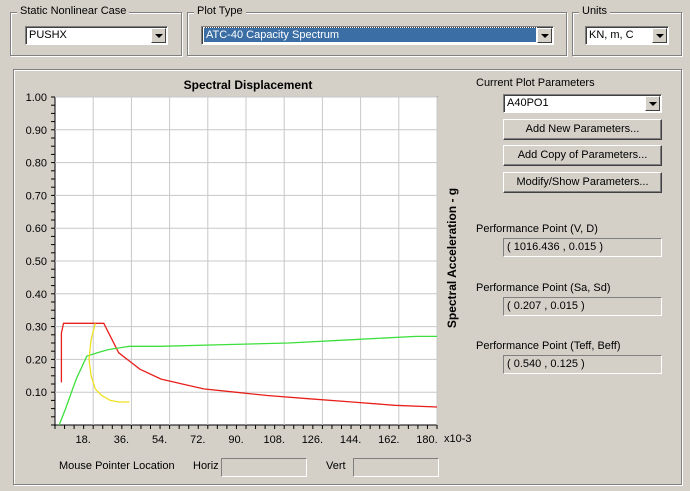 The height and width of the screenshot is (491, 690). What do you see at coordinates (582, 306) in the screenshot?
I see `pp-sasd-field: ( 0.207 , 0.015 )` at bounding box center [582, 306].